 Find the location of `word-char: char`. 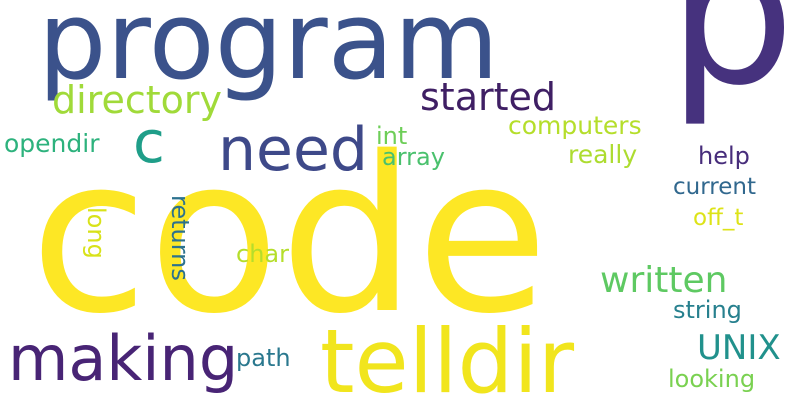

word-char: char is located at coordinates (262, 254).